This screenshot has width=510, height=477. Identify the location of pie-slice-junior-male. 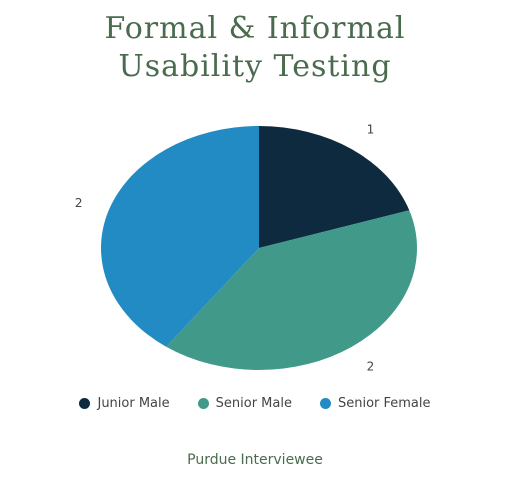
(334, 187).